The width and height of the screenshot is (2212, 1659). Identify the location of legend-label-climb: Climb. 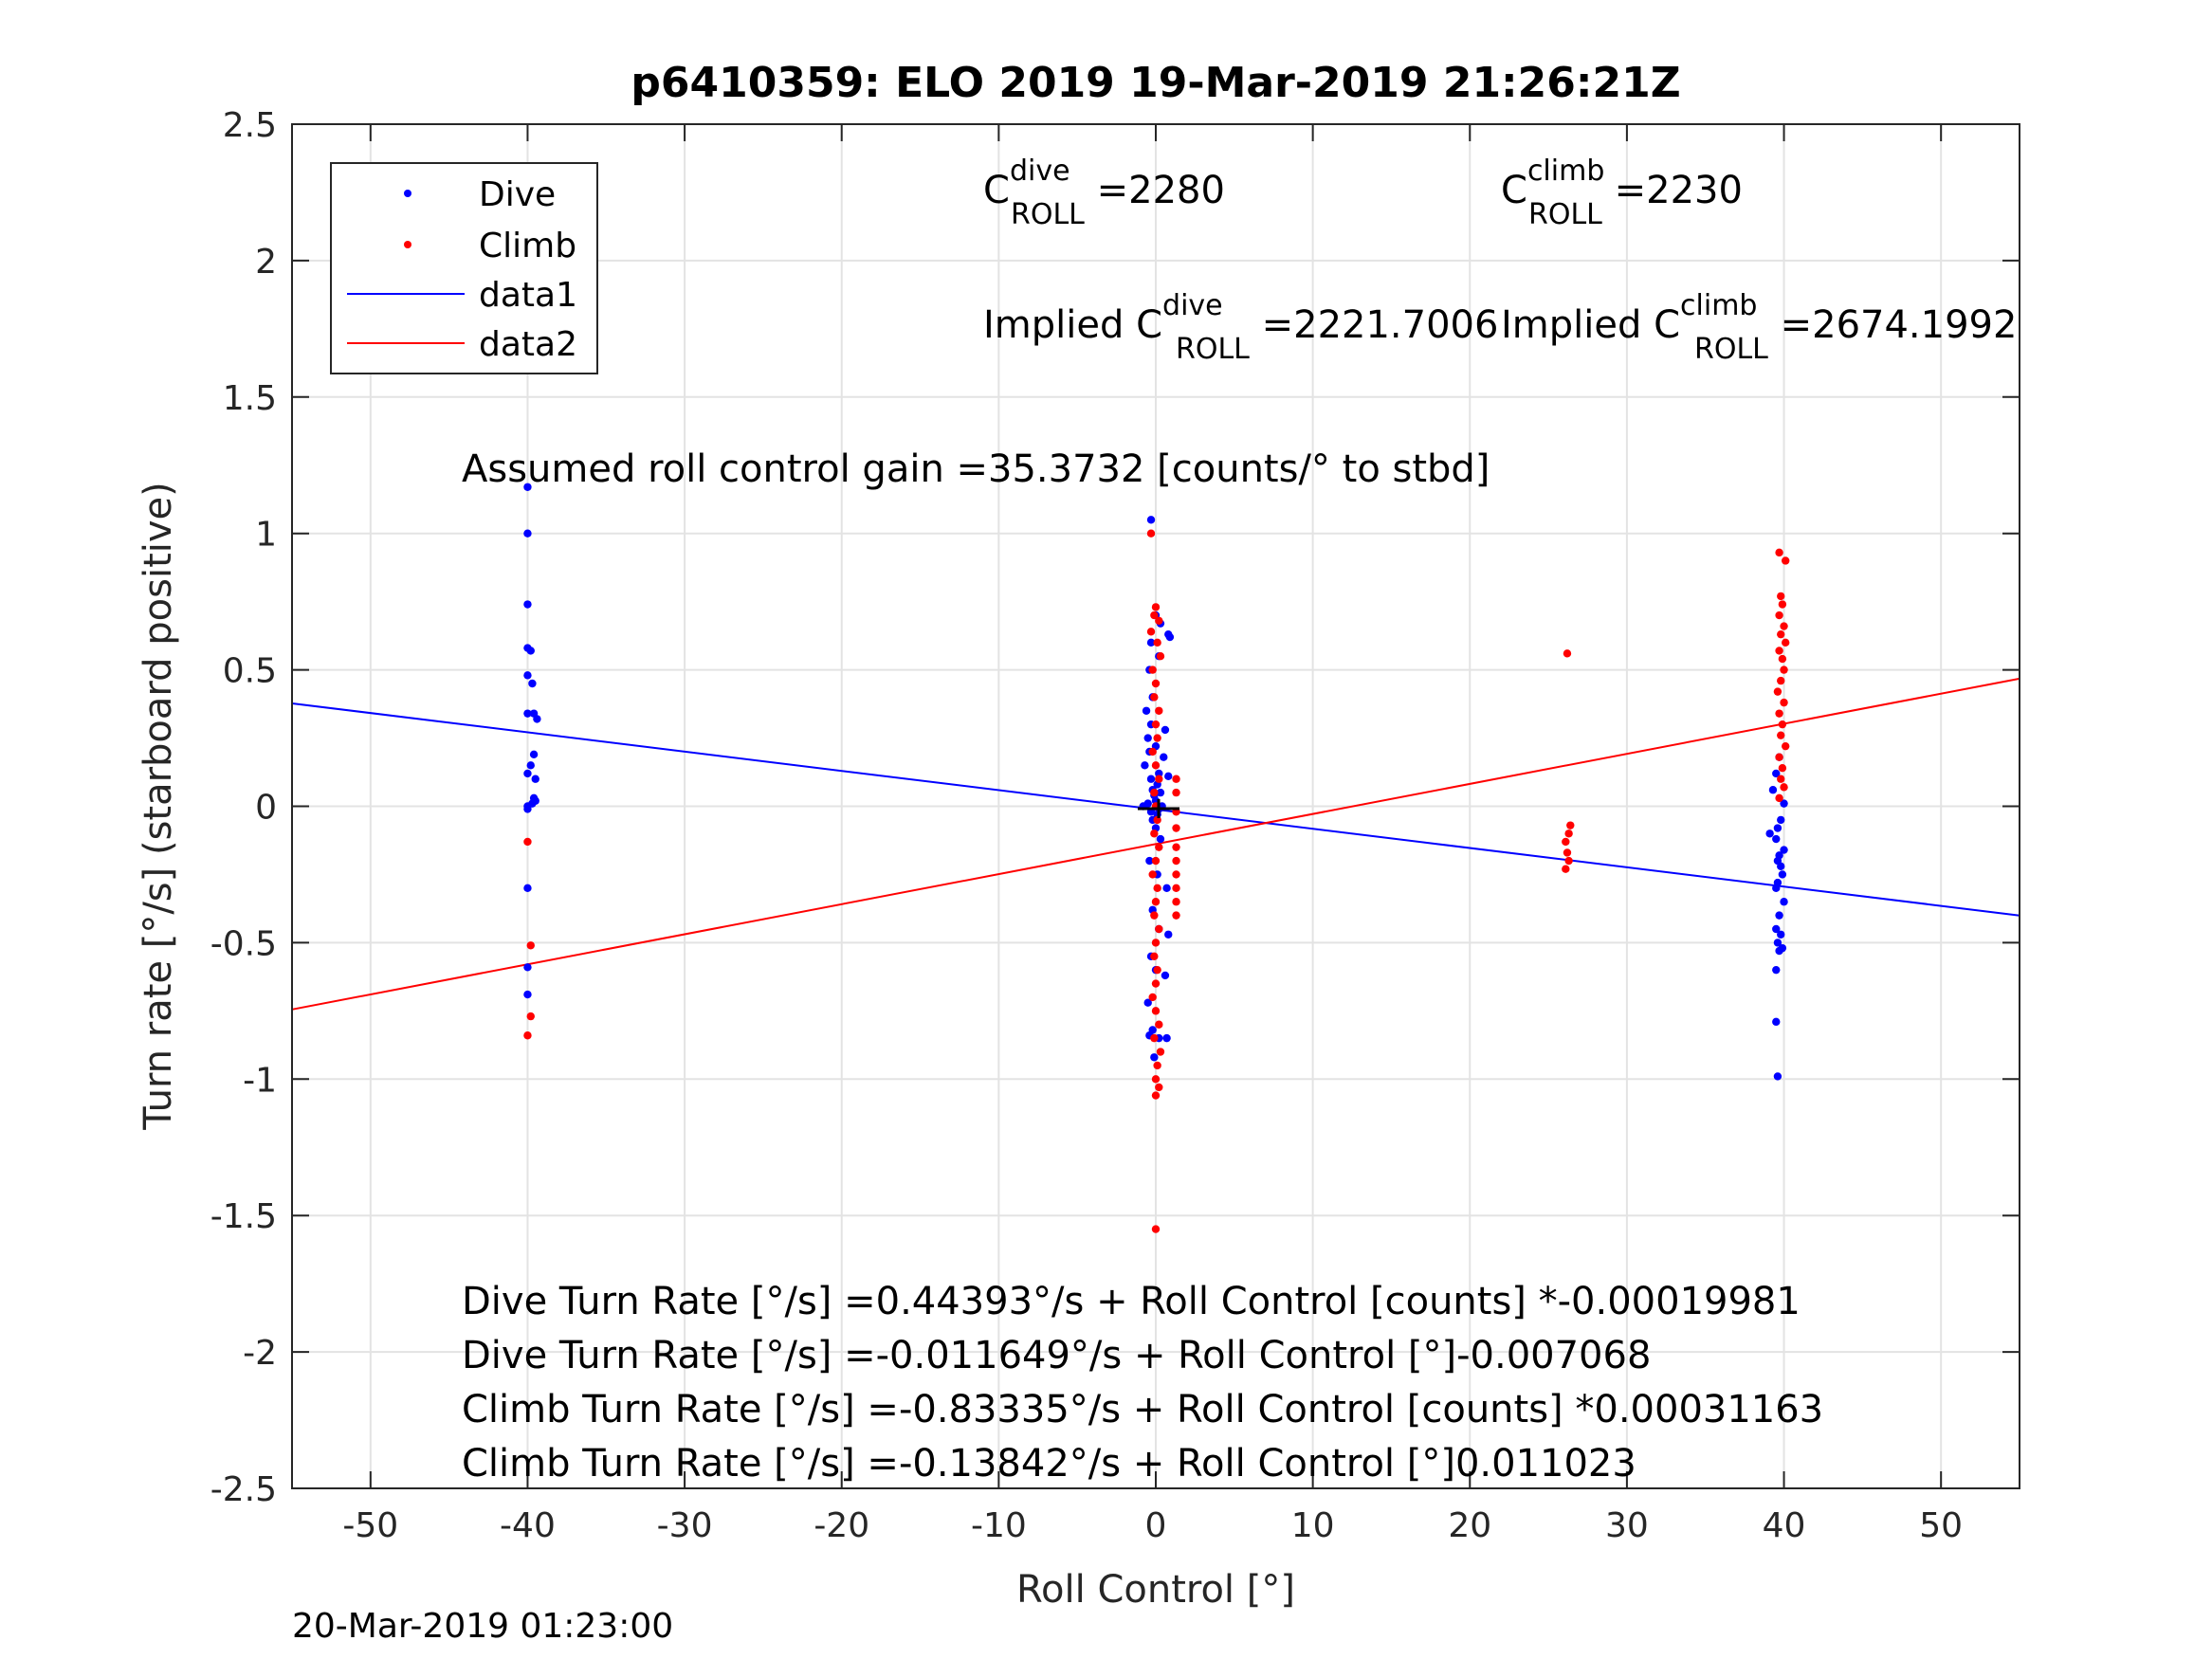
(527, 246).